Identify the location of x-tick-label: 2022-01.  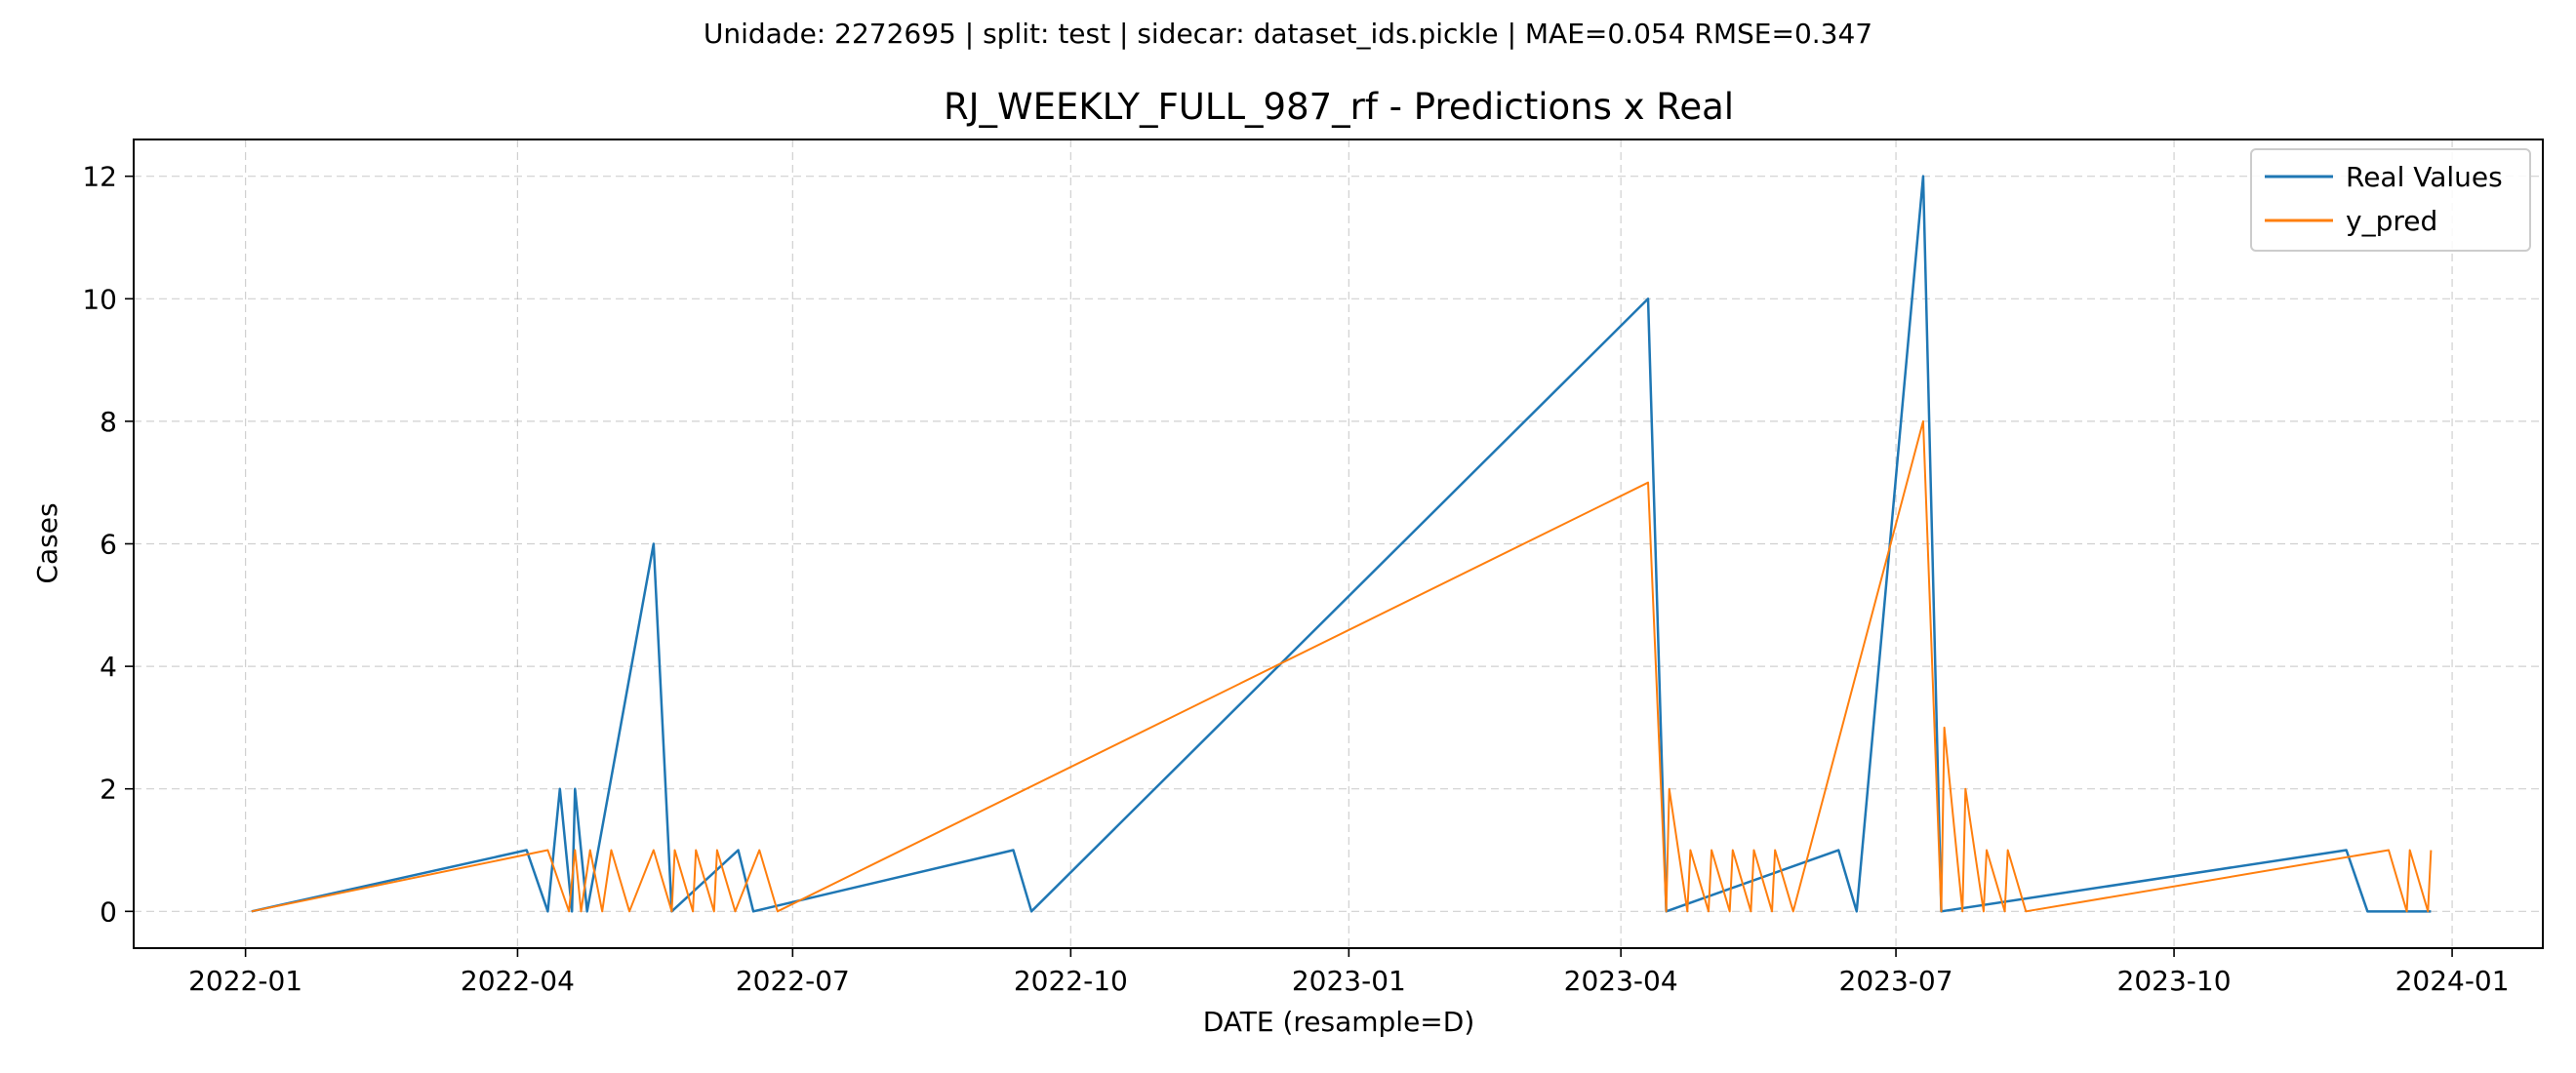
(245, 981).